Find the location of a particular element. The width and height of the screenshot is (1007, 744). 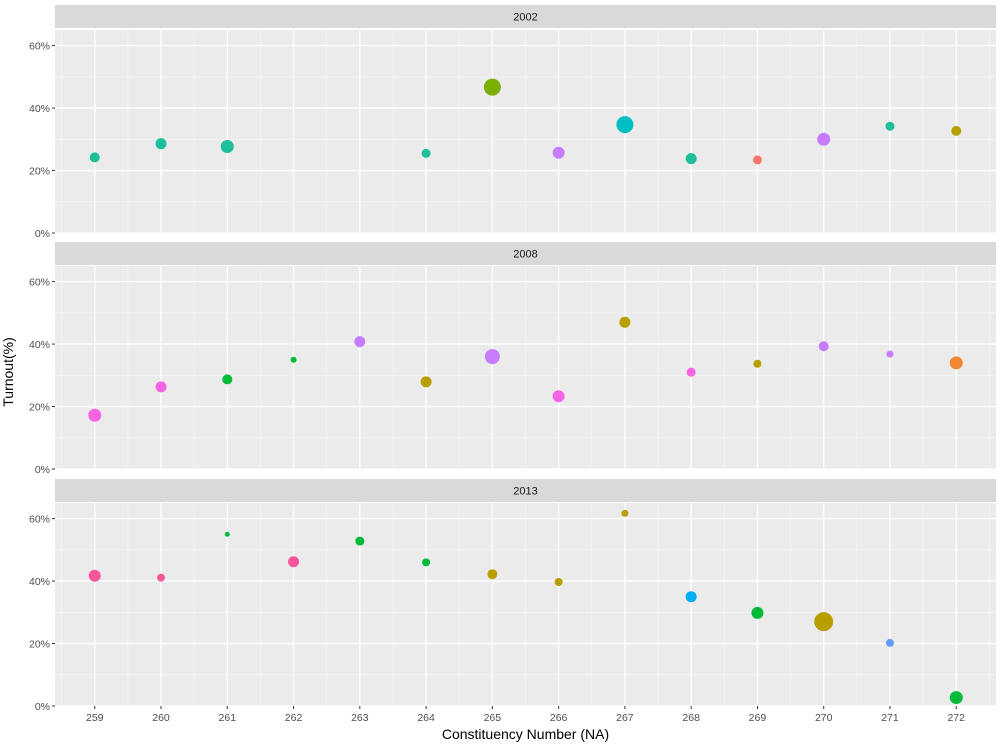

x-tick-label: 272 is located at coordinates (956, 718).